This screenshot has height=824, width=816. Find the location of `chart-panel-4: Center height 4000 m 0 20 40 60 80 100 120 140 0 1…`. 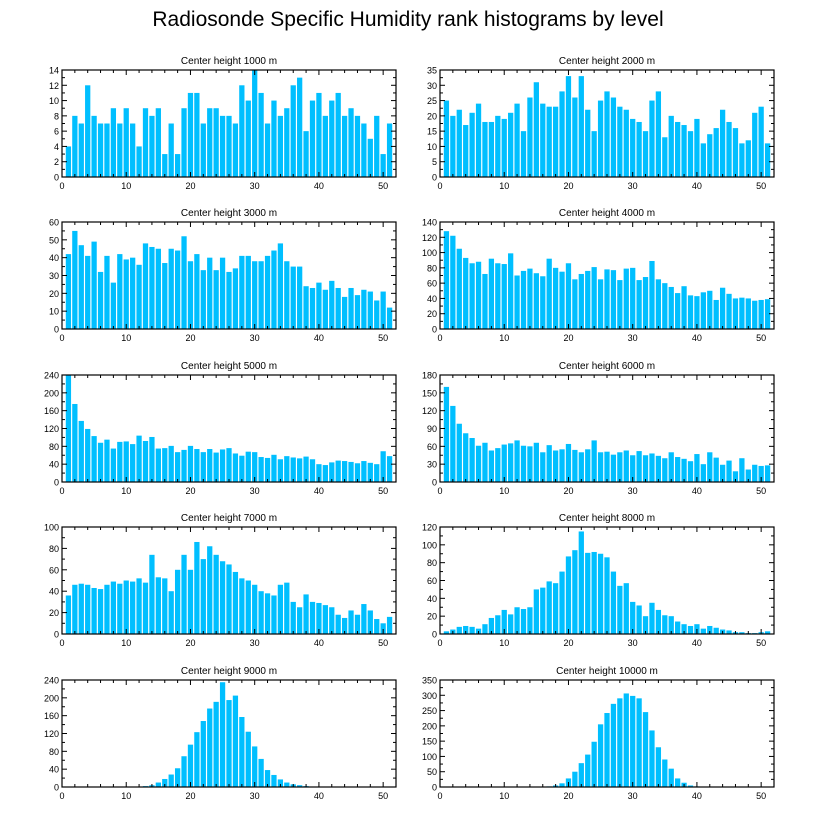

chart-panel-4: Center height 4000 m 0 20 40 60 80 100 120 140 0 1… is located at coordinates (598, 275).